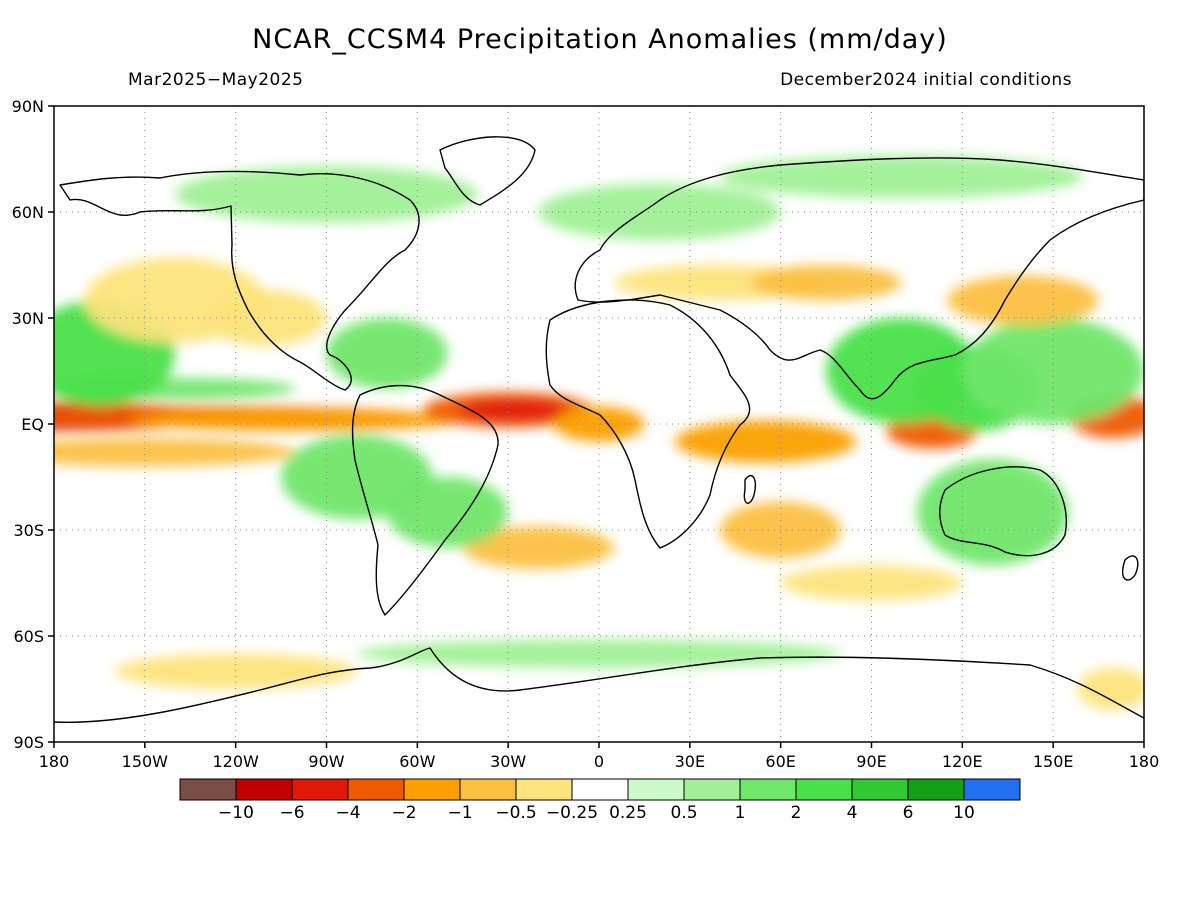  I want to click on lat-tick-label: 30N, so click(28, 318).